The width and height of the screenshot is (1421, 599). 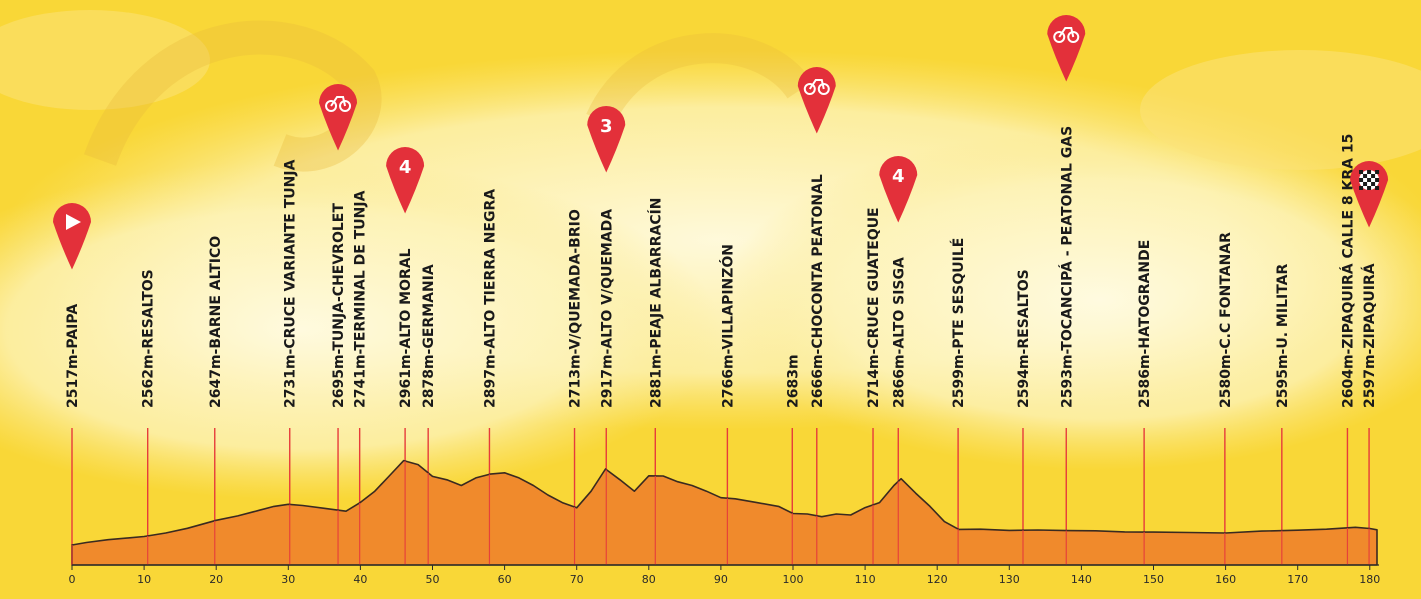 What do you see at coordinates (339, 305) in the screenshot?
I see `waypoint-label-4: 2695m-TUNJA-CHEVROLET` at bounding box center [339, 305].